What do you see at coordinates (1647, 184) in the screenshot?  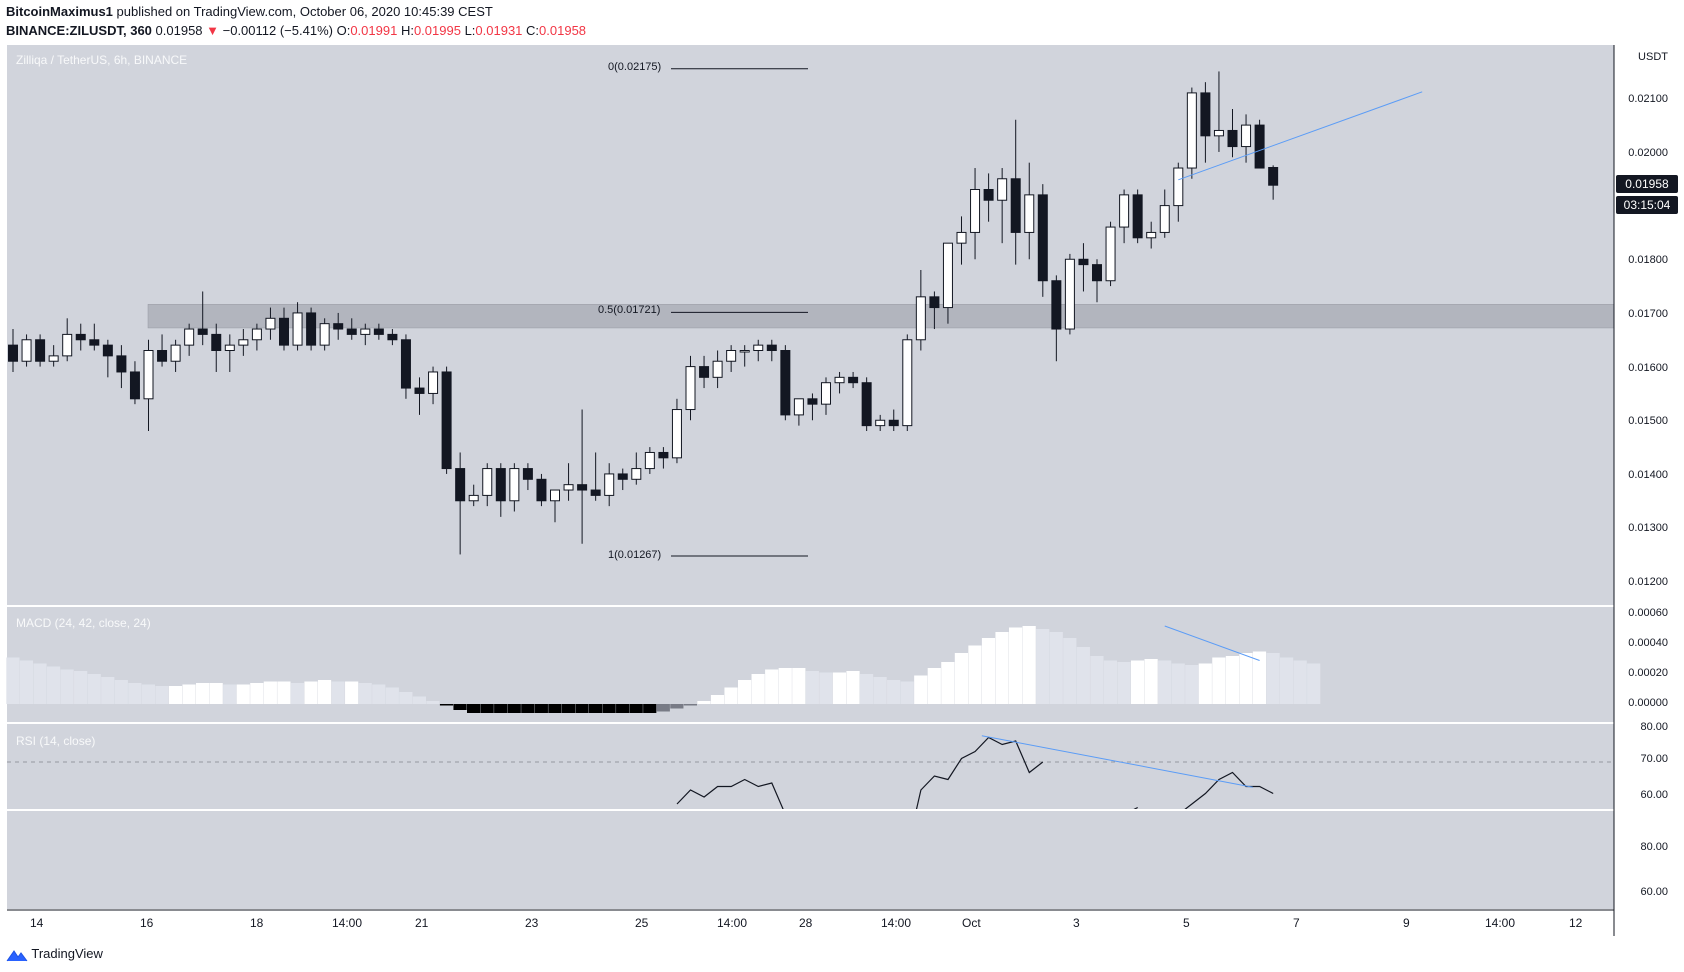 I see `last-price-tag: 0.01958` at bounding box center [1647, 184].